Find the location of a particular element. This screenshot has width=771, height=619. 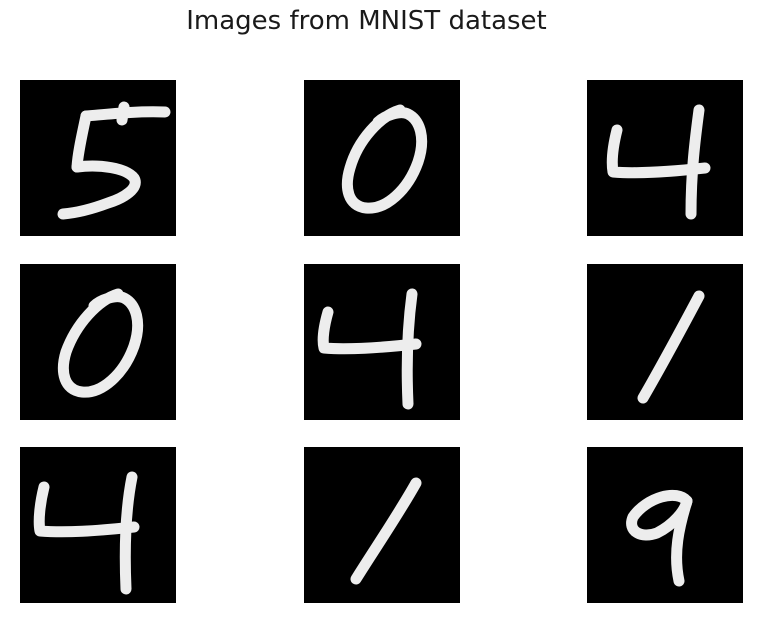

handwritten-five-glyph is located at coordinates (114, 160).